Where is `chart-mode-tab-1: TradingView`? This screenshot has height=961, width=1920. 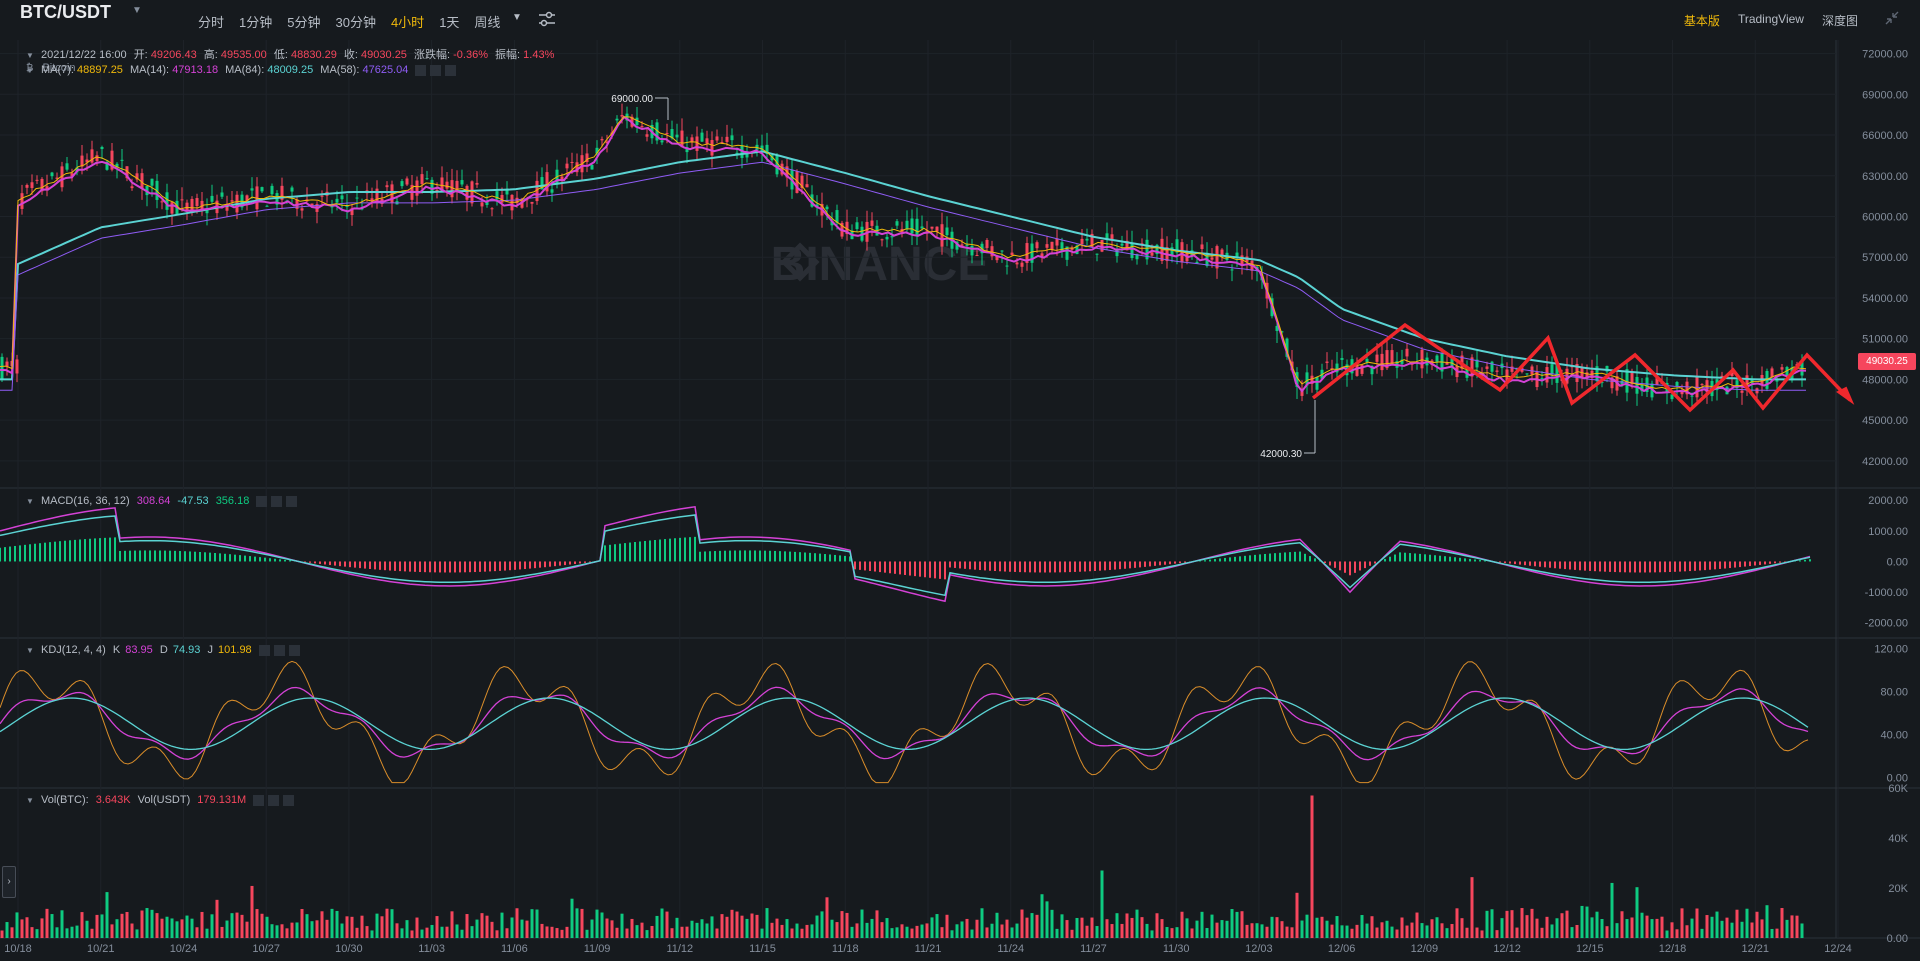 chart-mode-tab-1: TradingView is located at coordinates (1770, 19).